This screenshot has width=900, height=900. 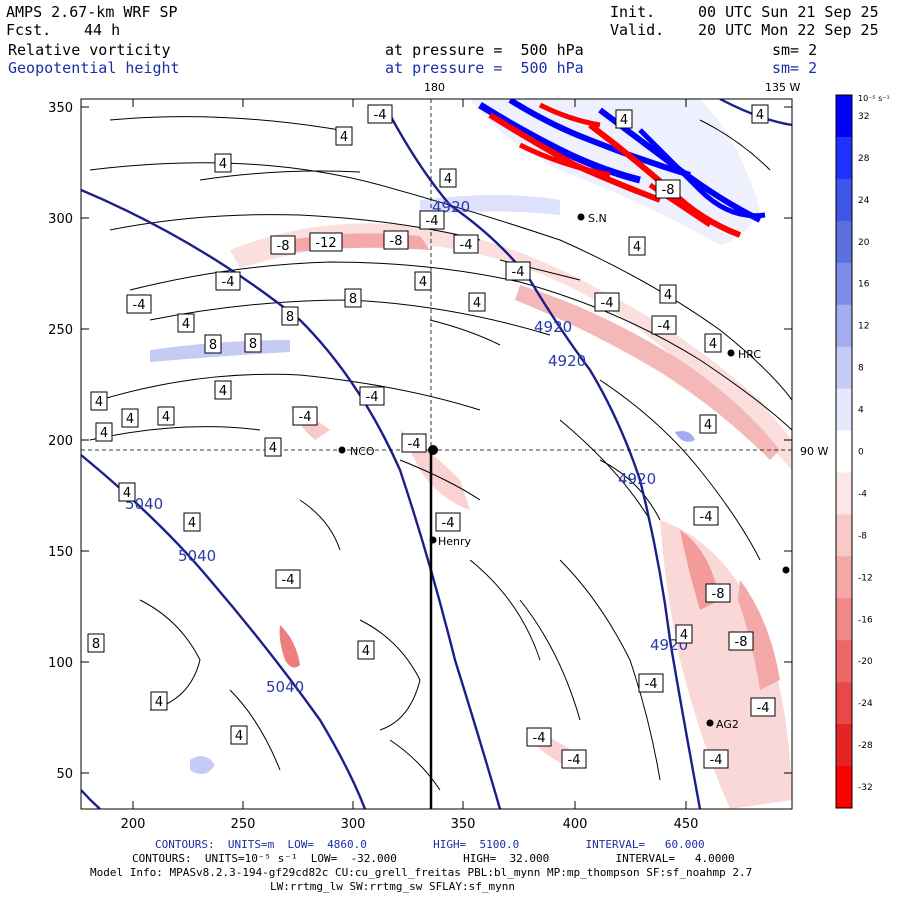 I want to click on height-label-4920: 4920, so click(x=637, y=479).